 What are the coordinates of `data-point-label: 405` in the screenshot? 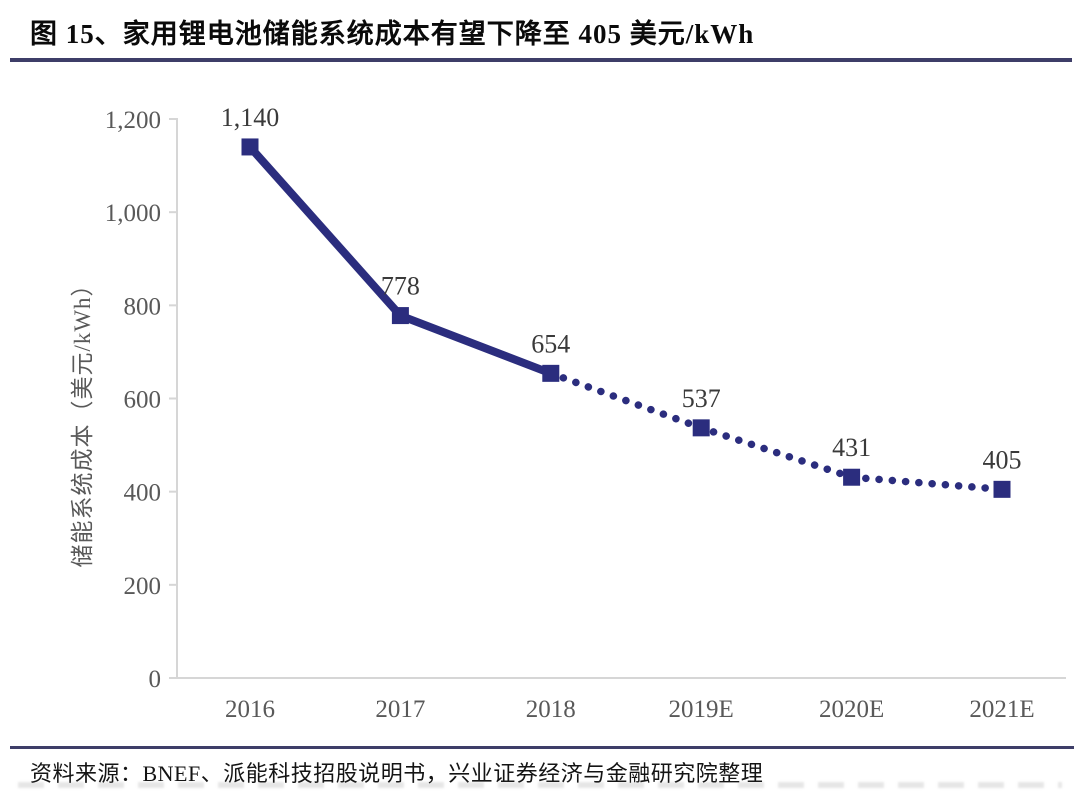 It's located at (1002, 459).